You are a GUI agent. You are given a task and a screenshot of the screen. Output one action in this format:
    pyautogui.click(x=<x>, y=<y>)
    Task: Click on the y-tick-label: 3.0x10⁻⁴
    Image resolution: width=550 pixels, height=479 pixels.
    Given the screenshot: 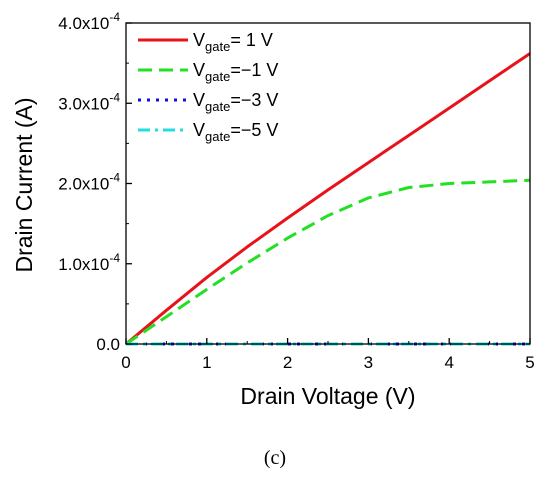 What is the action you would take?
    pyautogui.click(x=89, y=101)
    